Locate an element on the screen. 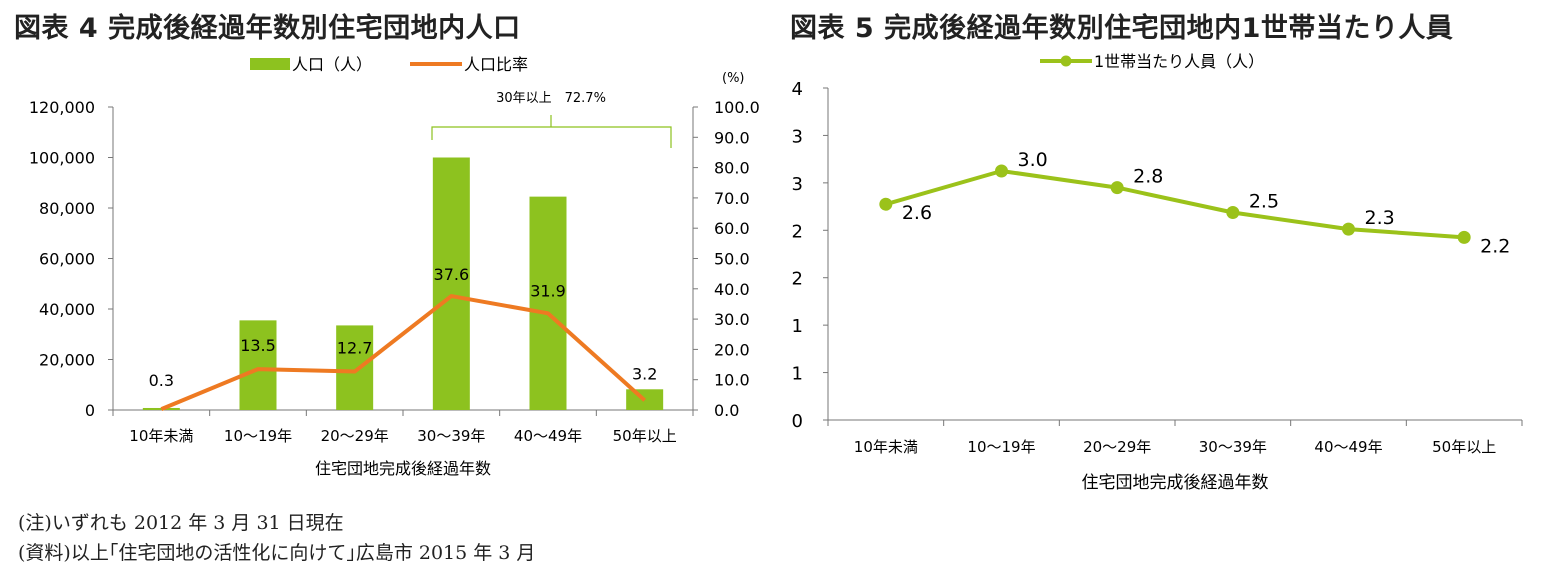 This screenshot has height=582, width=1558. ratio-data-label: 13.5 is located at coordinates (258, 345).